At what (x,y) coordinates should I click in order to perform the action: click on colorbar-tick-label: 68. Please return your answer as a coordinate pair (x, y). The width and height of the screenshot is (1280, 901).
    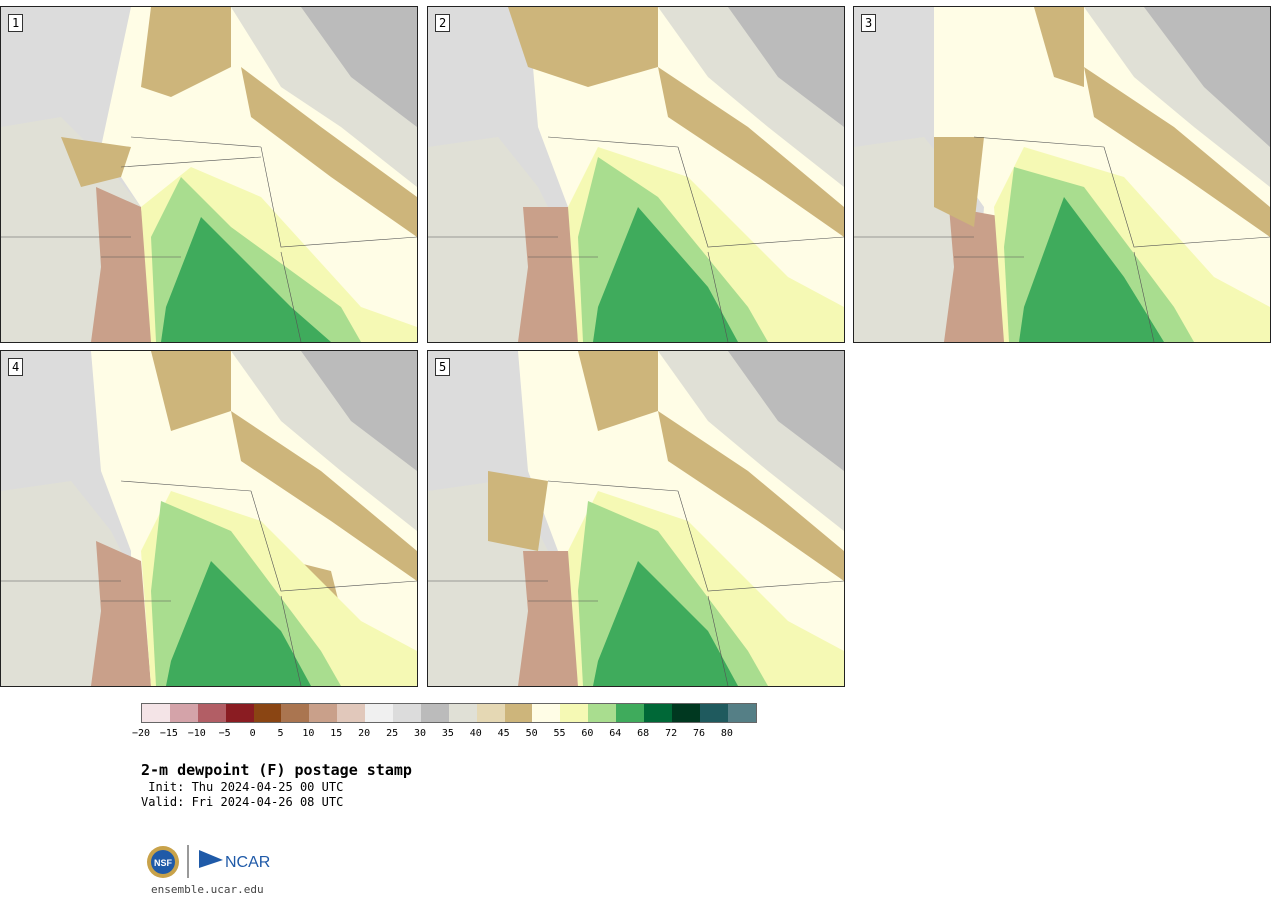
    Looking at the image, I should click on (643, 733).